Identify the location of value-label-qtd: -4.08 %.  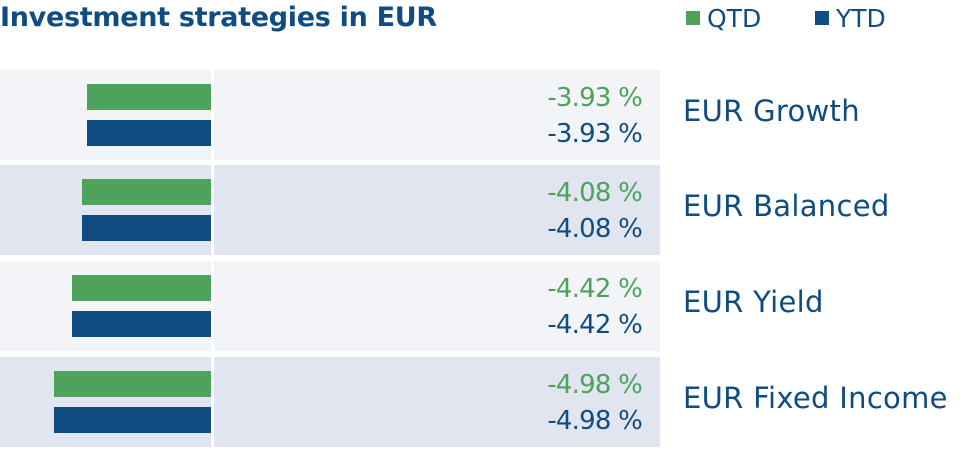
(594, 193).